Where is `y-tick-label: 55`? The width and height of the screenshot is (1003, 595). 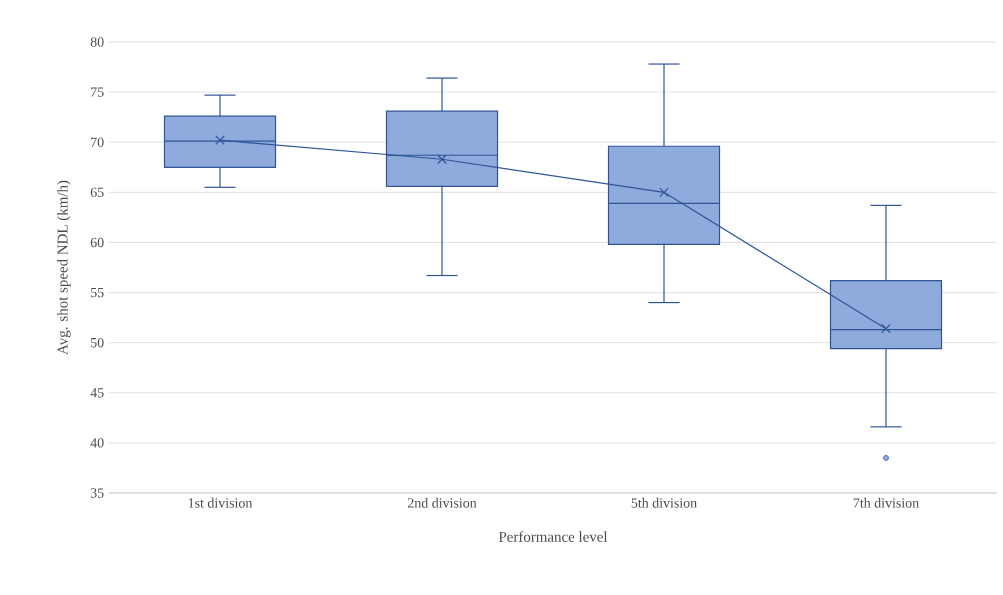
y-tick-label: 55 is located at coordinates (97, 292).